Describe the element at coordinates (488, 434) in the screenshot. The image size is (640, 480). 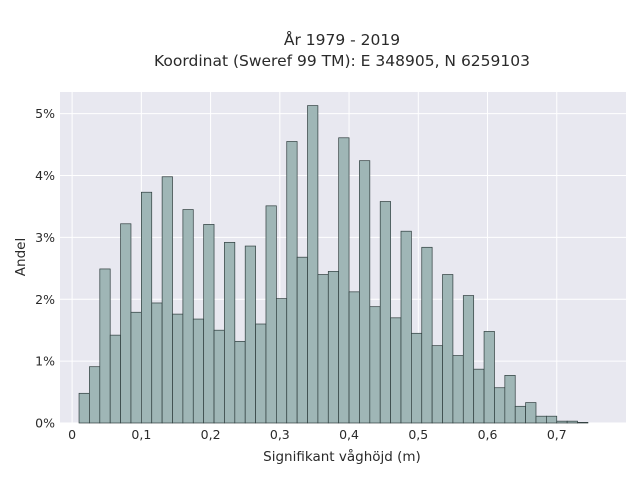
I see `x-tick-label-6: 0,6` at that location.